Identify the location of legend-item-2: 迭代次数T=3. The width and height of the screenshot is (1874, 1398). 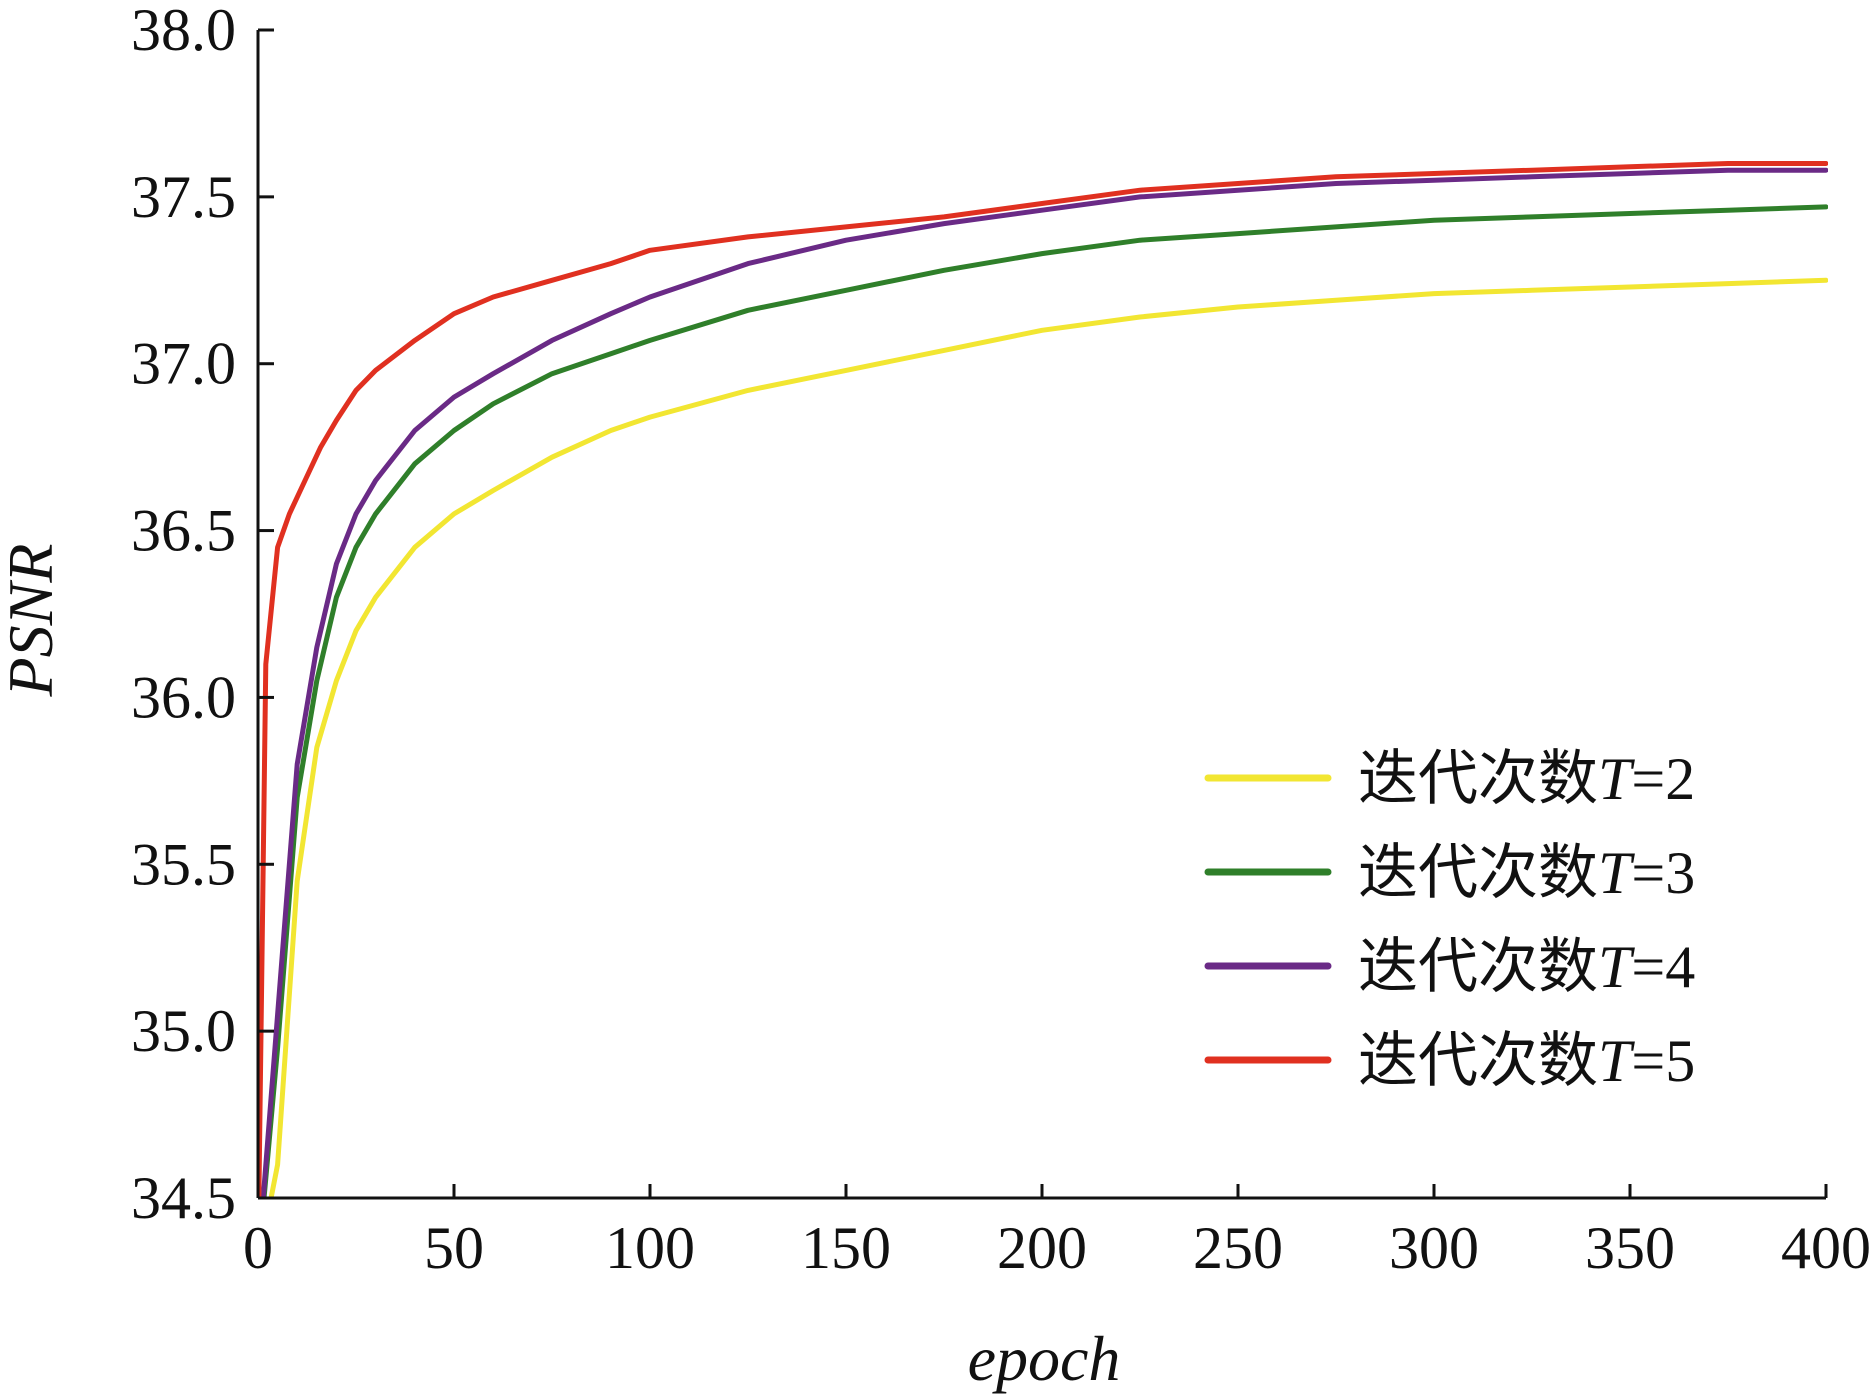
(1449, 873).